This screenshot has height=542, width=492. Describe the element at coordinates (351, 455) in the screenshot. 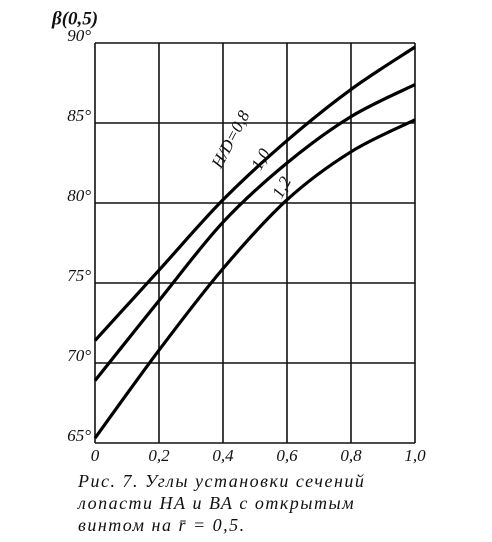

I see `x-tick-label: 0,8` at that location.